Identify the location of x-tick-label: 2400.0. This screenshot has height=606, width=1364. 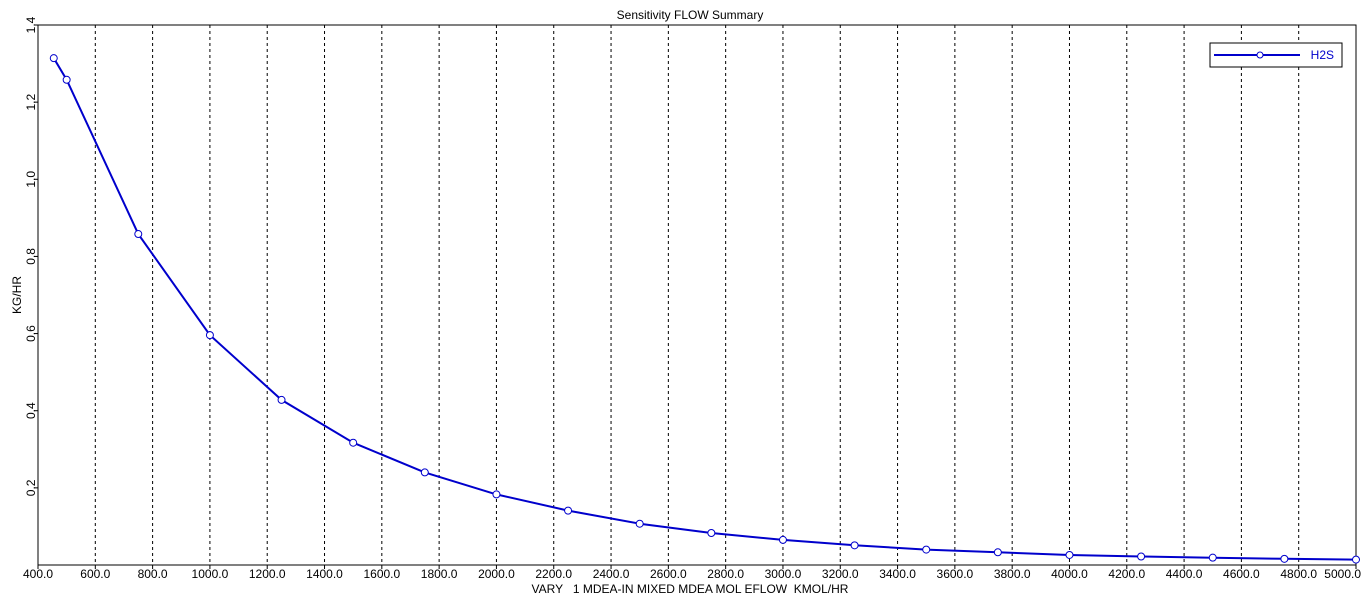
(611, 574).